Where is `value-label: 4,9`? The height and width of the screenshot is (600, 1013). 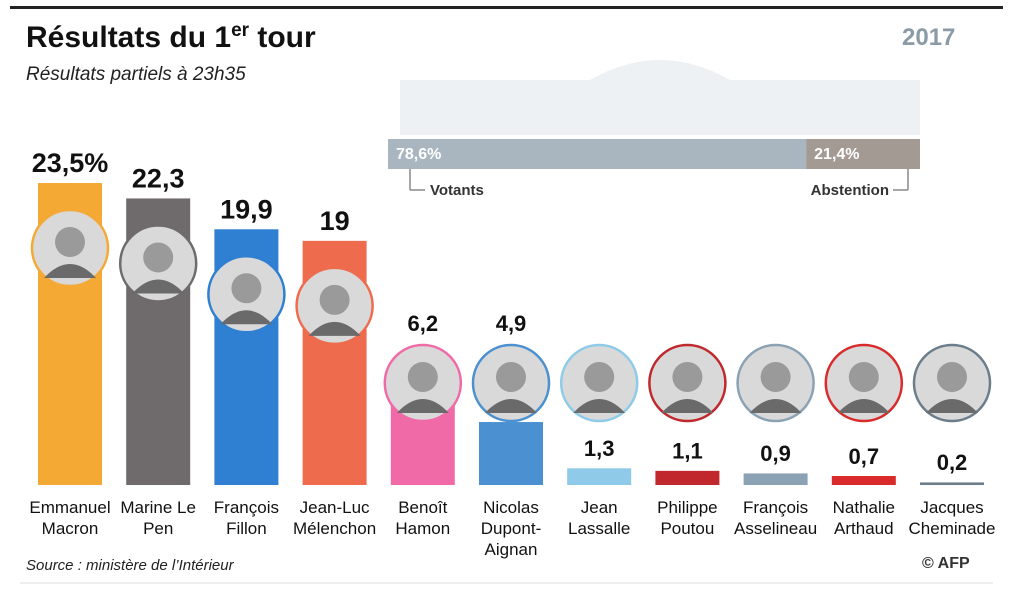 value-label: 4,9 is located at coordinates (511, 323).